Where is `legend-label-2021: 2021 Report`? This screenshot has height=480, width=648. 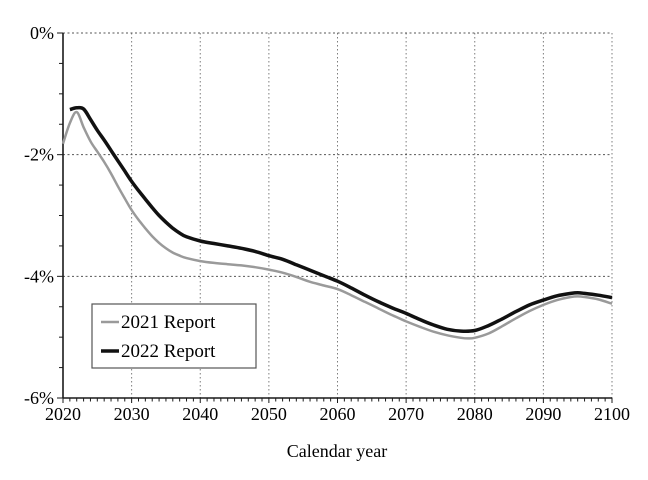
legend-label-2021: 2021 Report is located at coordinates (168, 322).